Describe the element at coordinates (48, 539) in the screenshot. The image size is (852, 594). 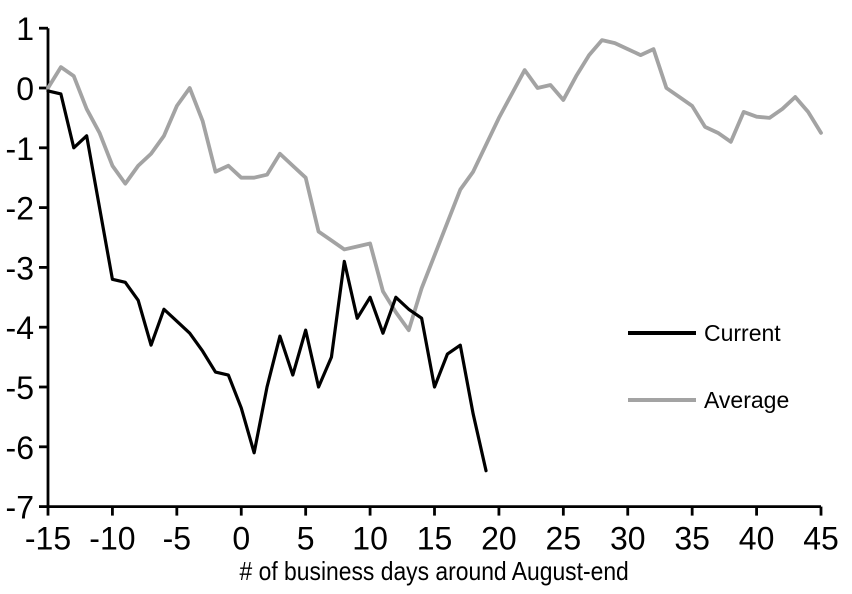
I see `x-axis-tick-label: -15` at that location.